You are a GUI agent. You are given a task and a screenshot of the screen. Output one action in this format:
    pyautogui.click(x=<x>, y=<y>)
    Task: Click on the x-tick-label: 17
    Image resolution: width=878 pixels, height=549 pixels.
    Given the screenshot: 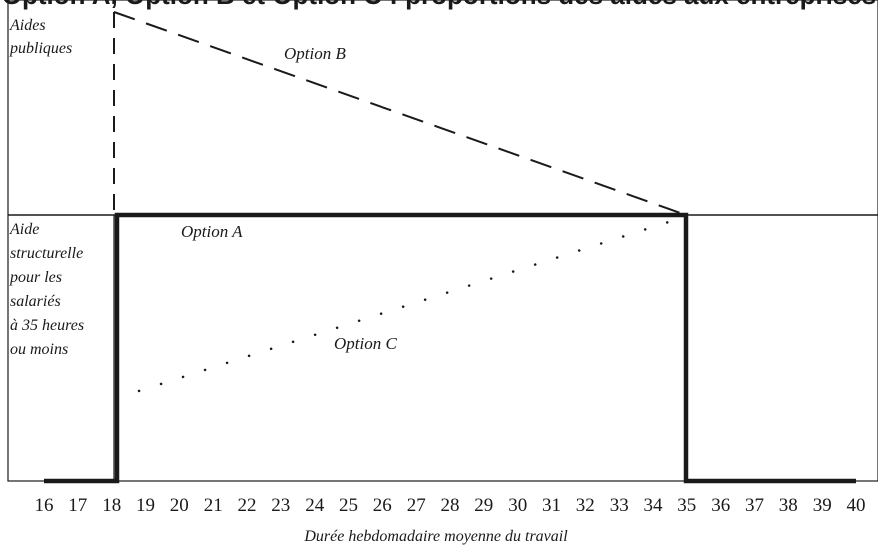 What is the action you would take?
    pyautogui.click(x=77, y=505)
    